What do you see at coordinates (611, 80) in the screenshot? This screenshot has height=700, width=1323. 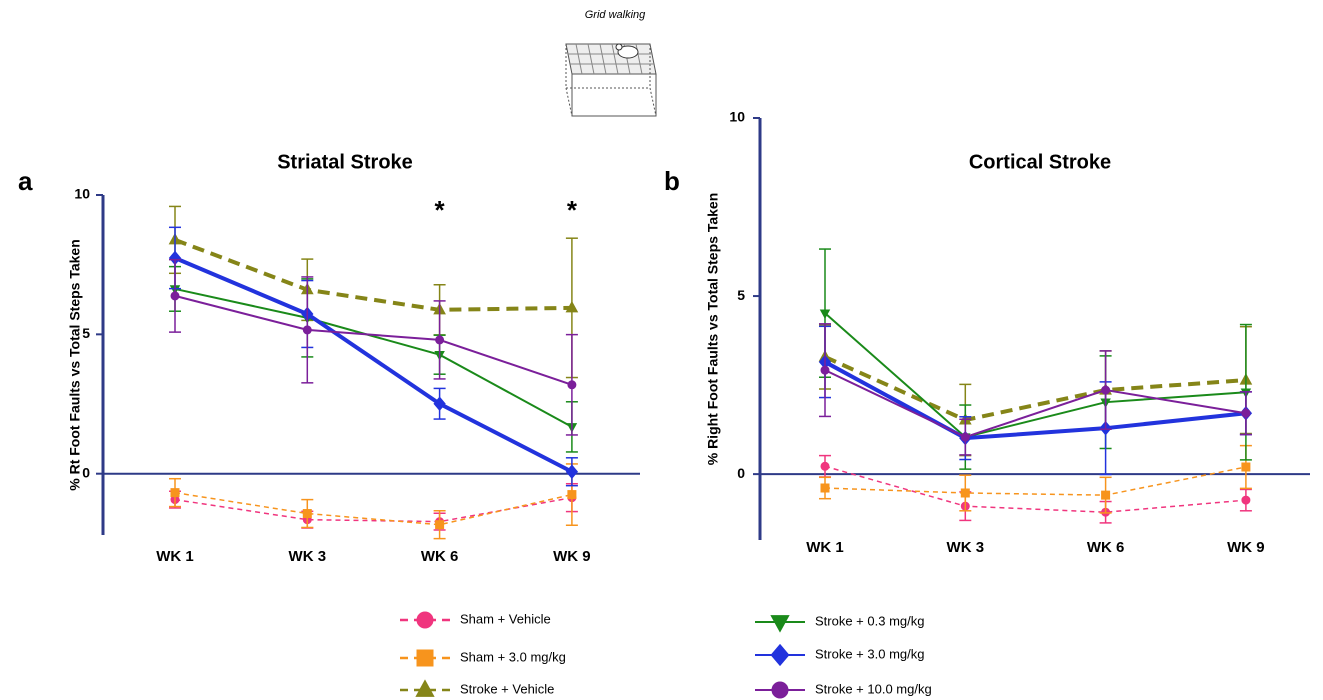 I see `grid-cage-icon` at bounding box center [611, 80].